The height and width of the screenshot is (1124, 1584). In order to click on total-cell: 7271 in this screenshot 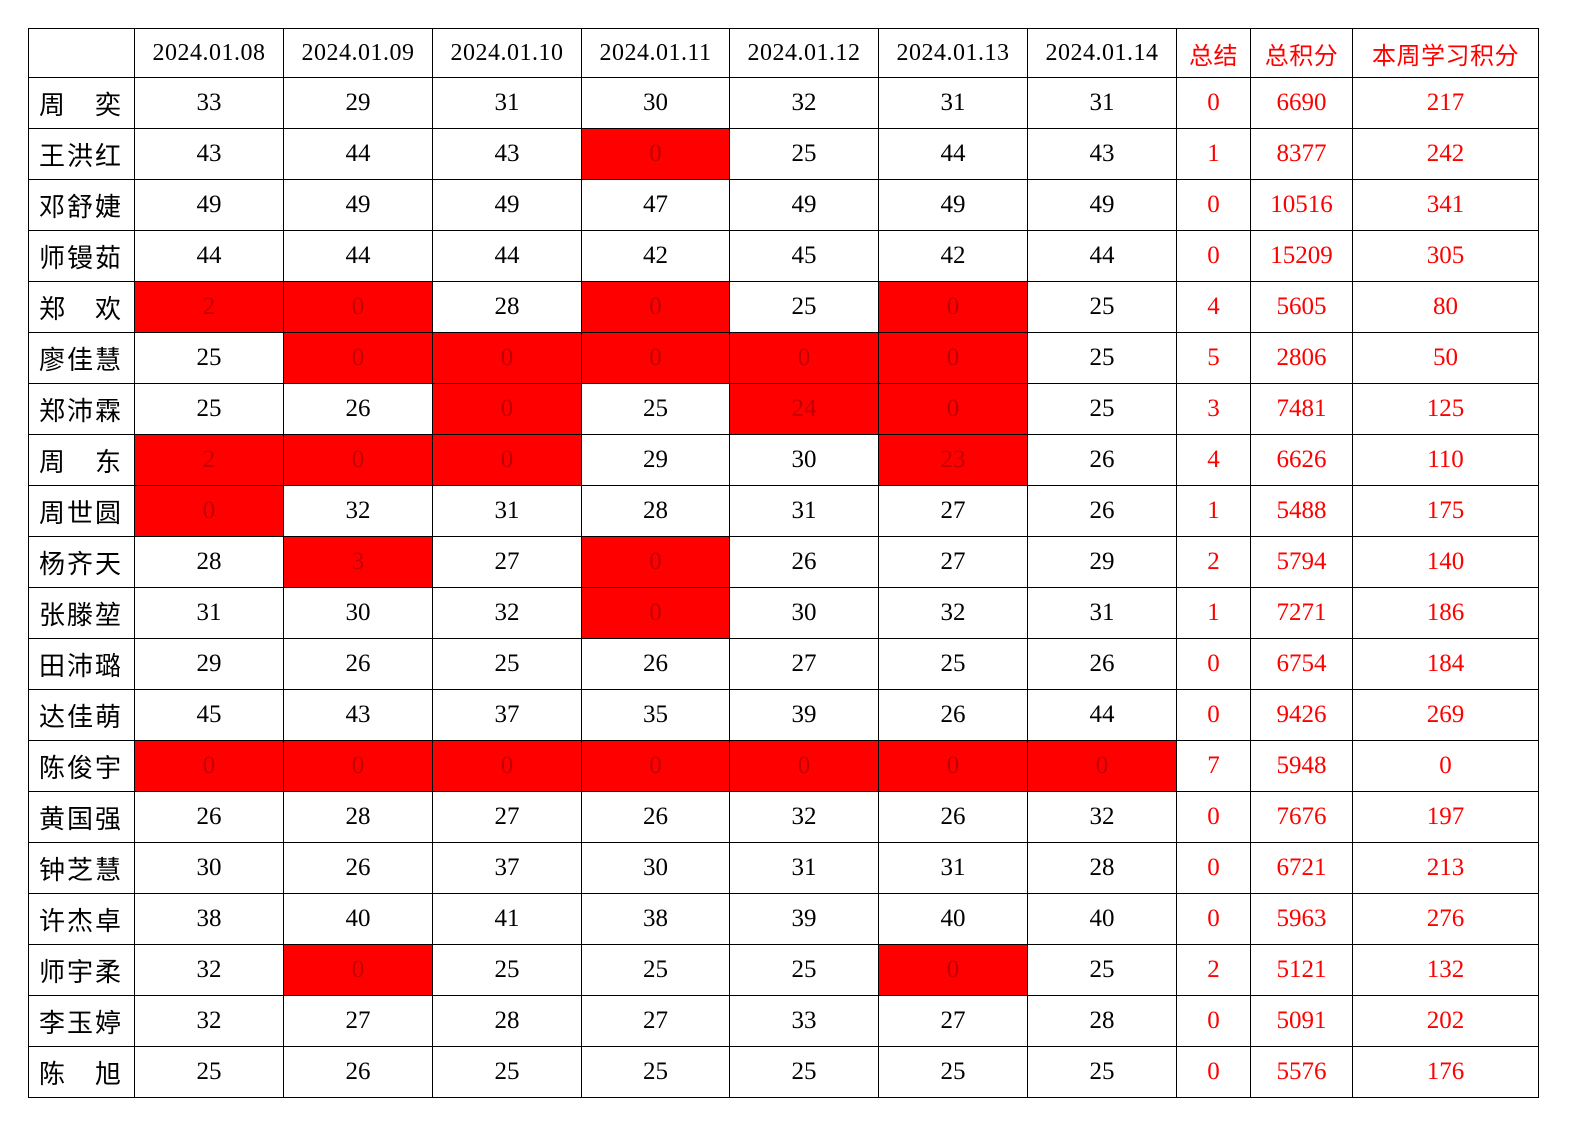, I will do `click(1301, 613)`.